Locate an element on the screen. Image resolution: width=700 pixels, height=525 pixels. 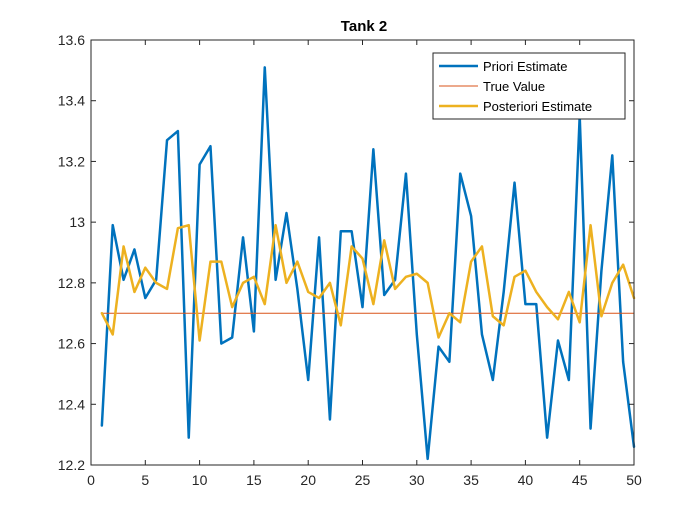
legend-label: Posteriori Estimate is located at coordinates (537, 106).